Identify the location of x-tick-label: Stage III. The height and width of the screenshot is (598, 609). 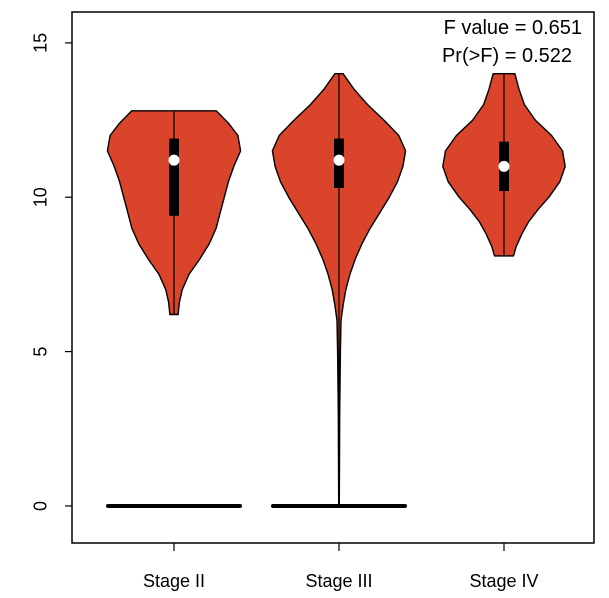
(338, 581).